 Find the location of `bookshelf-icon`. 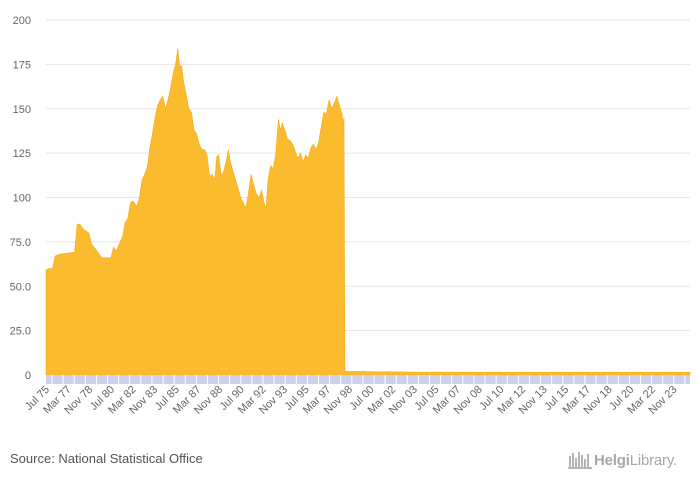

bookshelf-icon is located at coordinates (580, 460).